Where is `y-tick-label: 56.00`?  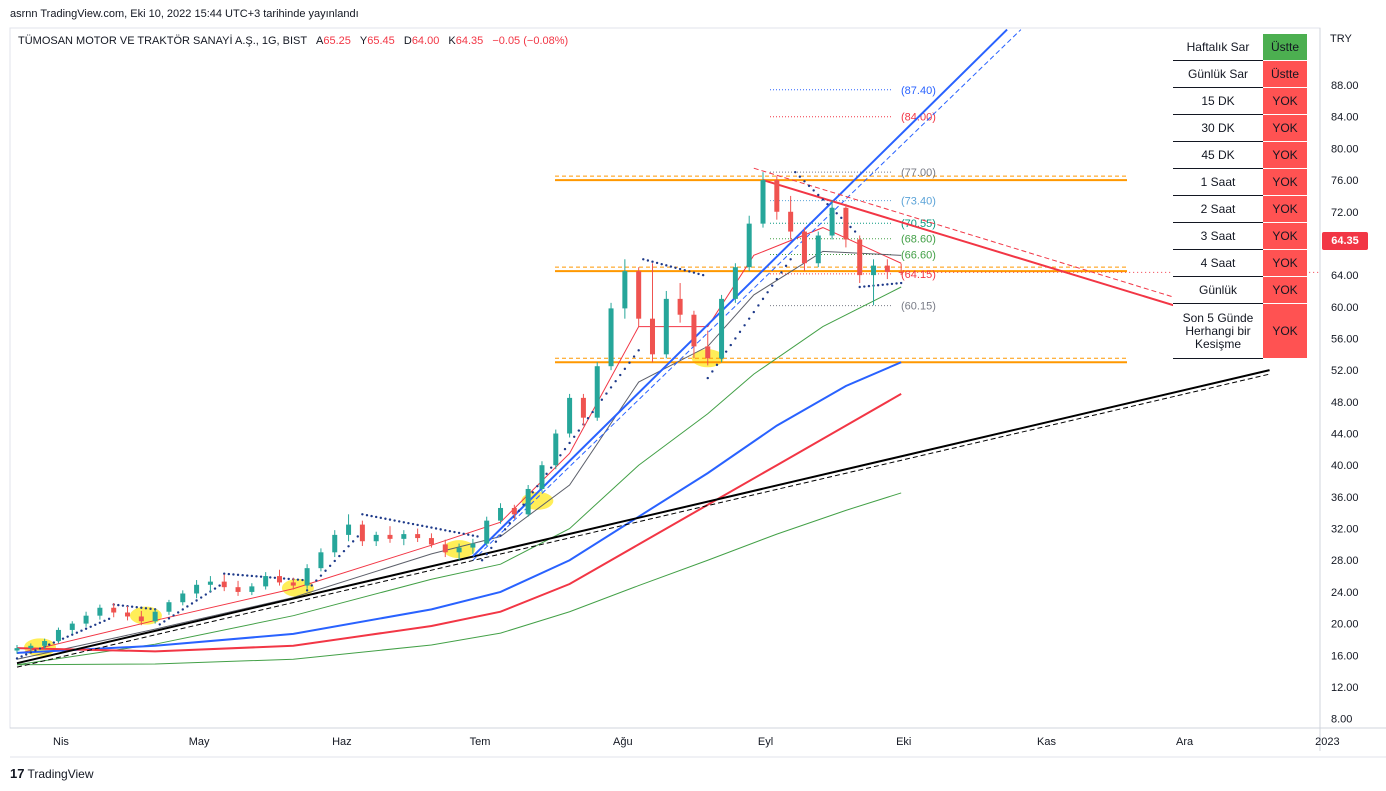
y-tick-label: 56.00 is located at coordinates (1345, 339).